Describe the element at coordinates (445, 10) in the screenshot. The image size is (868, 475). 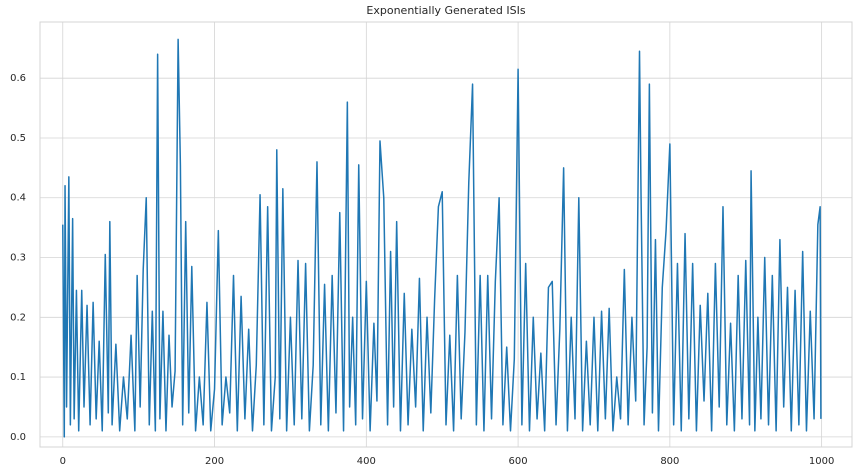
I see `chart-title: Exponentially Generated ISIs` at that location.